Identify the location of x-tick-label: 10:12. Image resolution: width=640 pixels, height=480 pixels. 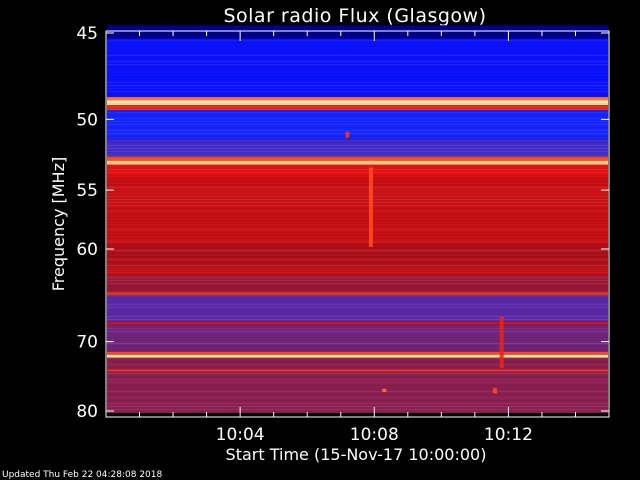
(508, 435).